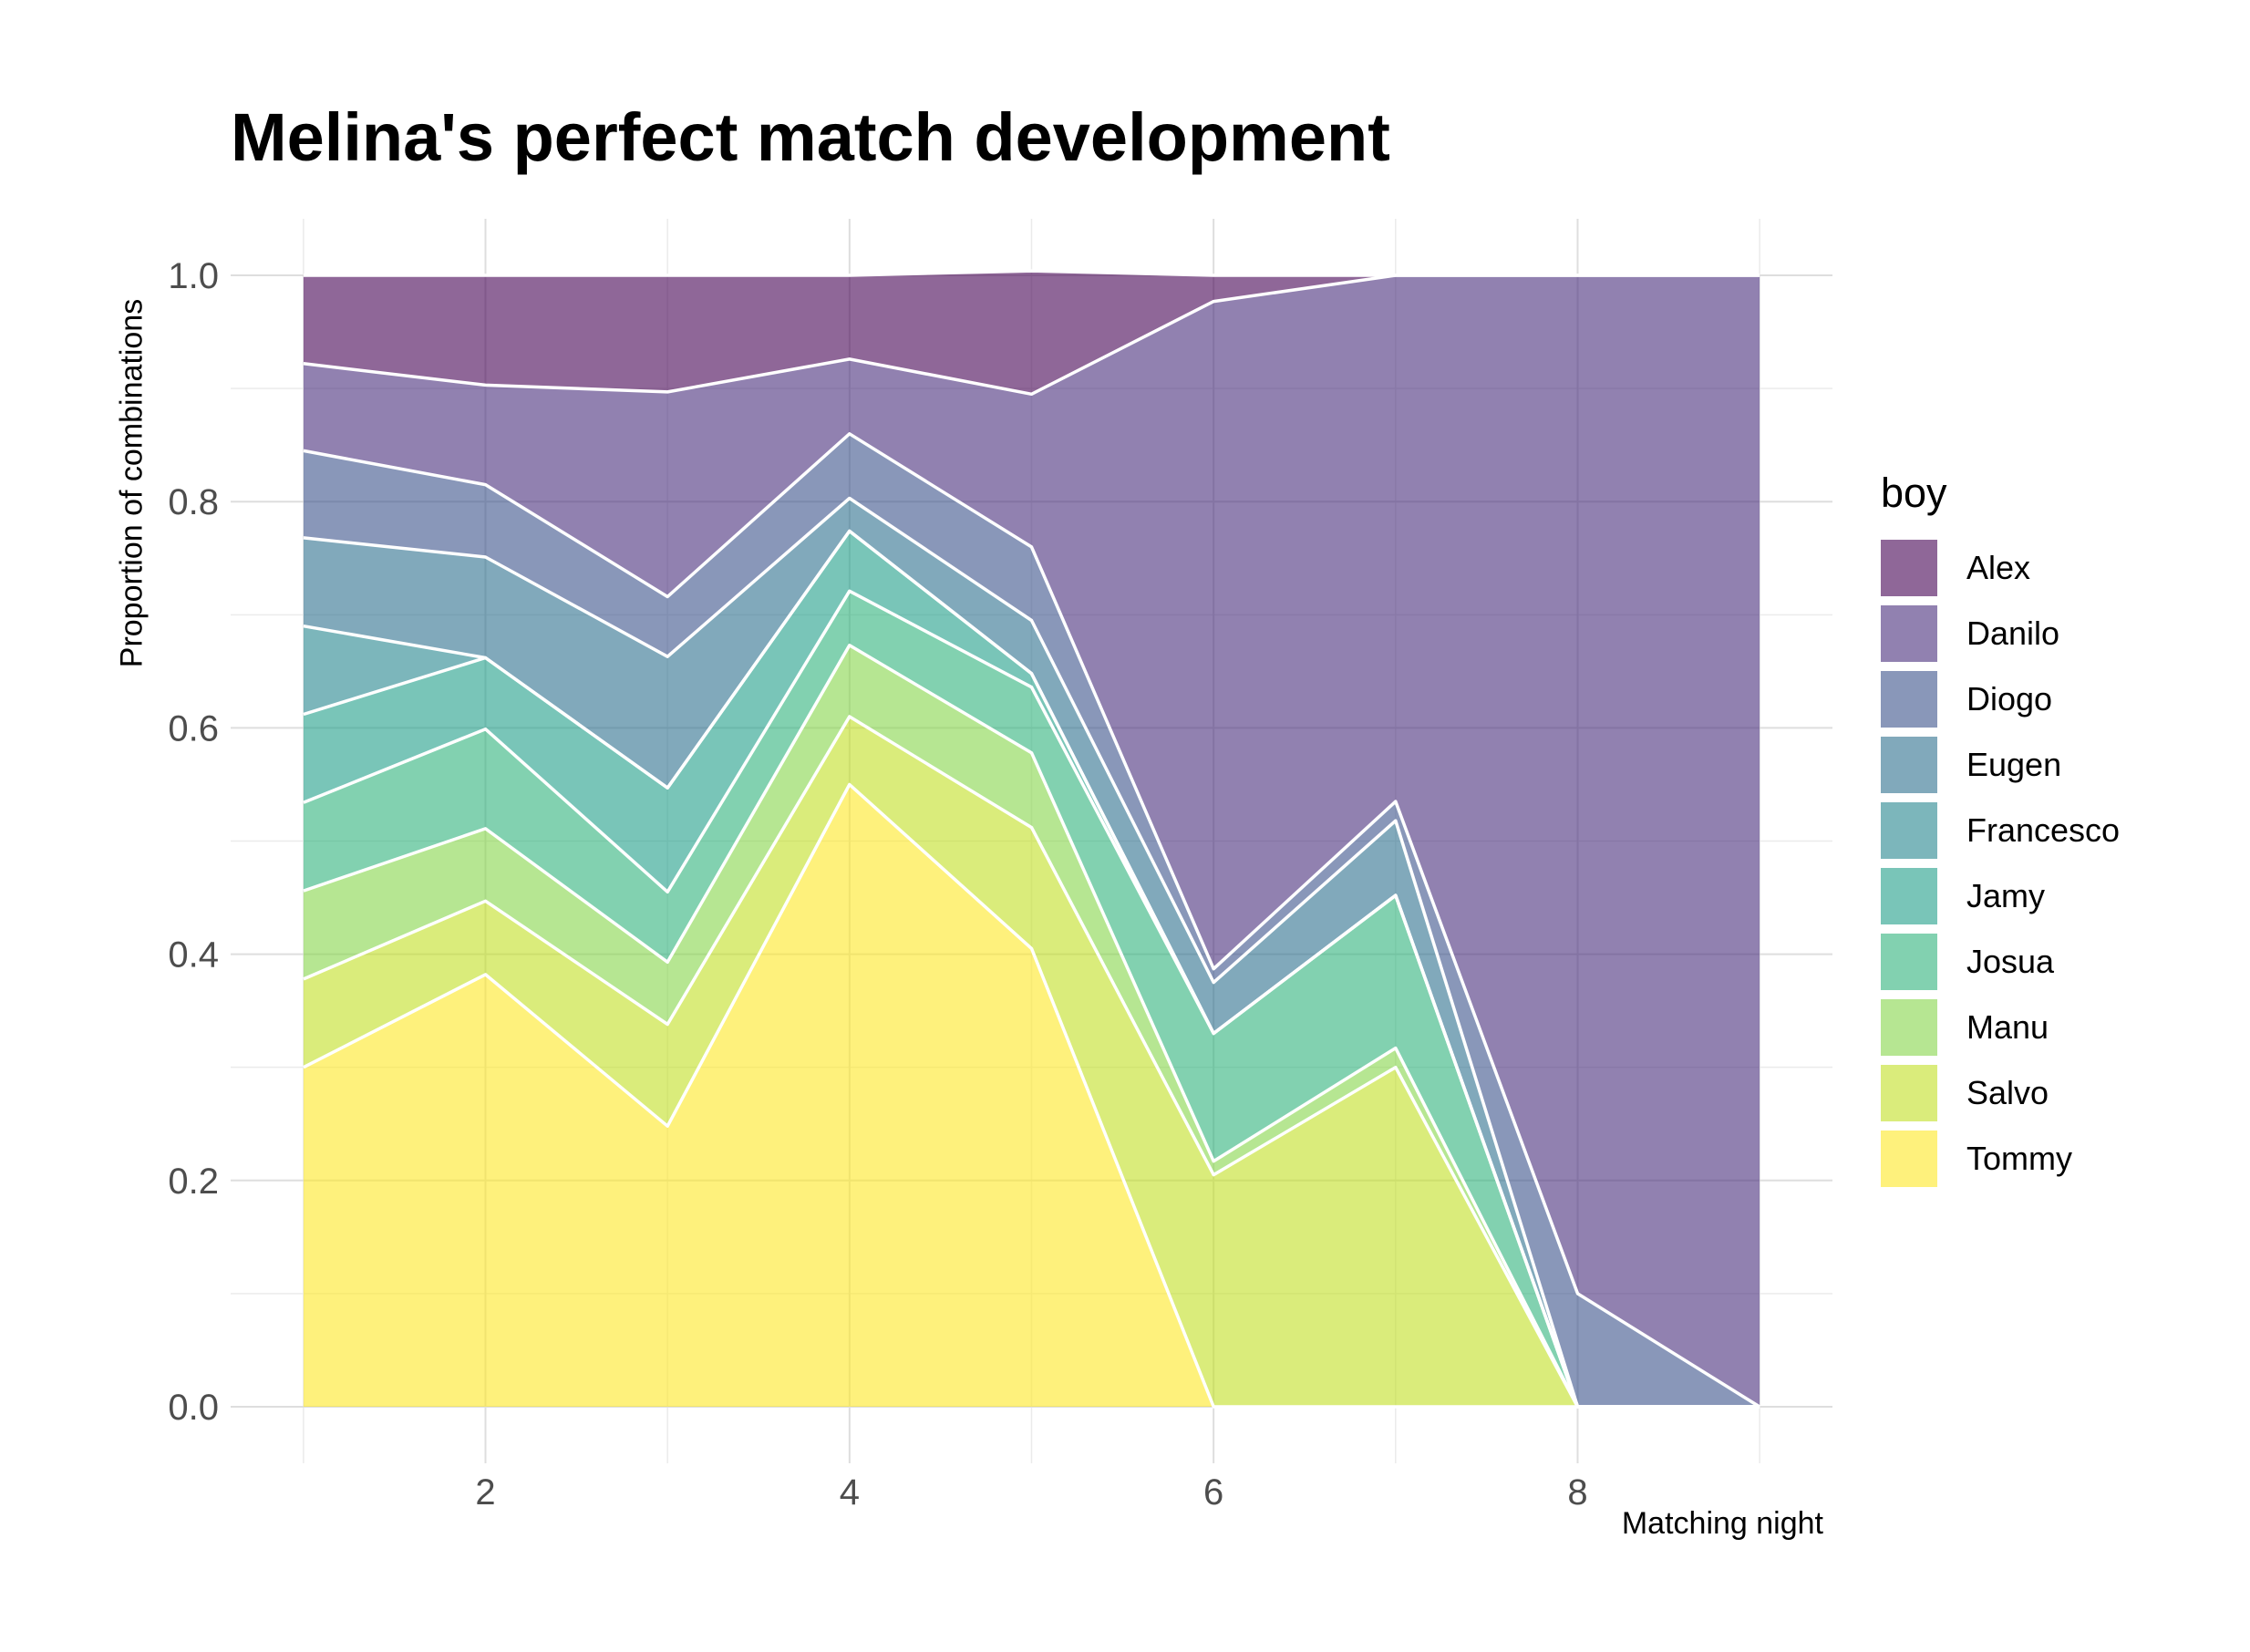 This screenshot has height=1652, width=2250. What do you see at coordinates (2006, 895) in the screenshot?
I see `legend-label: Jamy` at bounding box center [2006, 895].